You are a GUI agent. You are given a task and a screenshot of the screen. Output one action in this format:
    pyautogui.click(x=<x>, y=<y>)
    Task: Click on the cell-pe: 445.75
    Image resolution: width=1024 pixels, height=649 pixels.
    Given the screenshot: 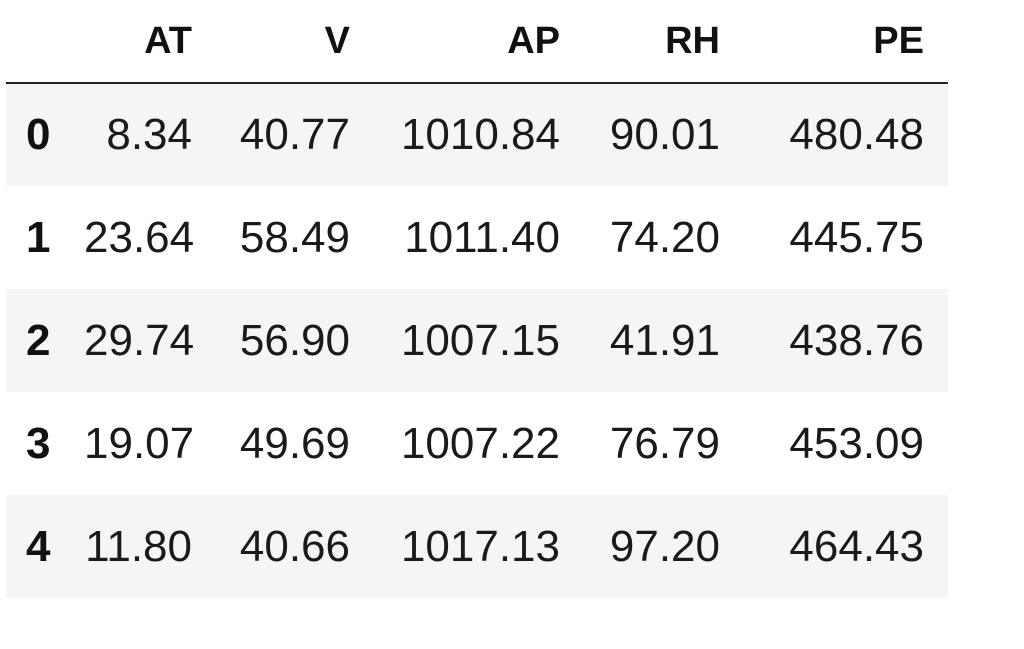 What is the action you would take?
    pyautogui.click(x=856, y=237)
    